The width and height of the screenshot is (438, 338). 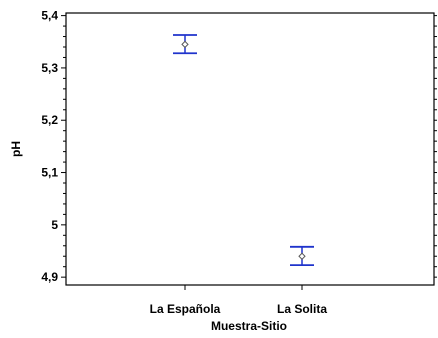 I want to click on x-tick-label: La Española, so click(x=185, y=309).